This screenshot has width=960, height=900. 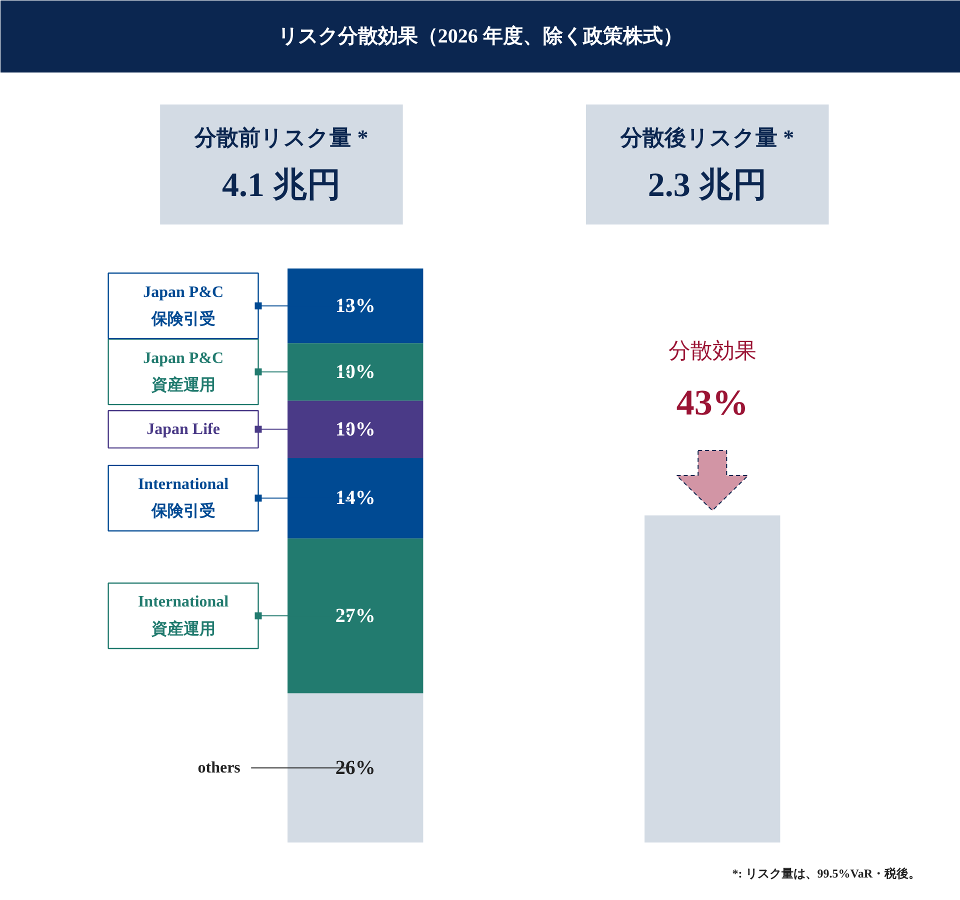 What do you see at coordinates (480, 36) in the screenshot?
I see `chart-title: リスク分散効果（2026 年度、除く政策株式）` at bounding box center [480, 36].